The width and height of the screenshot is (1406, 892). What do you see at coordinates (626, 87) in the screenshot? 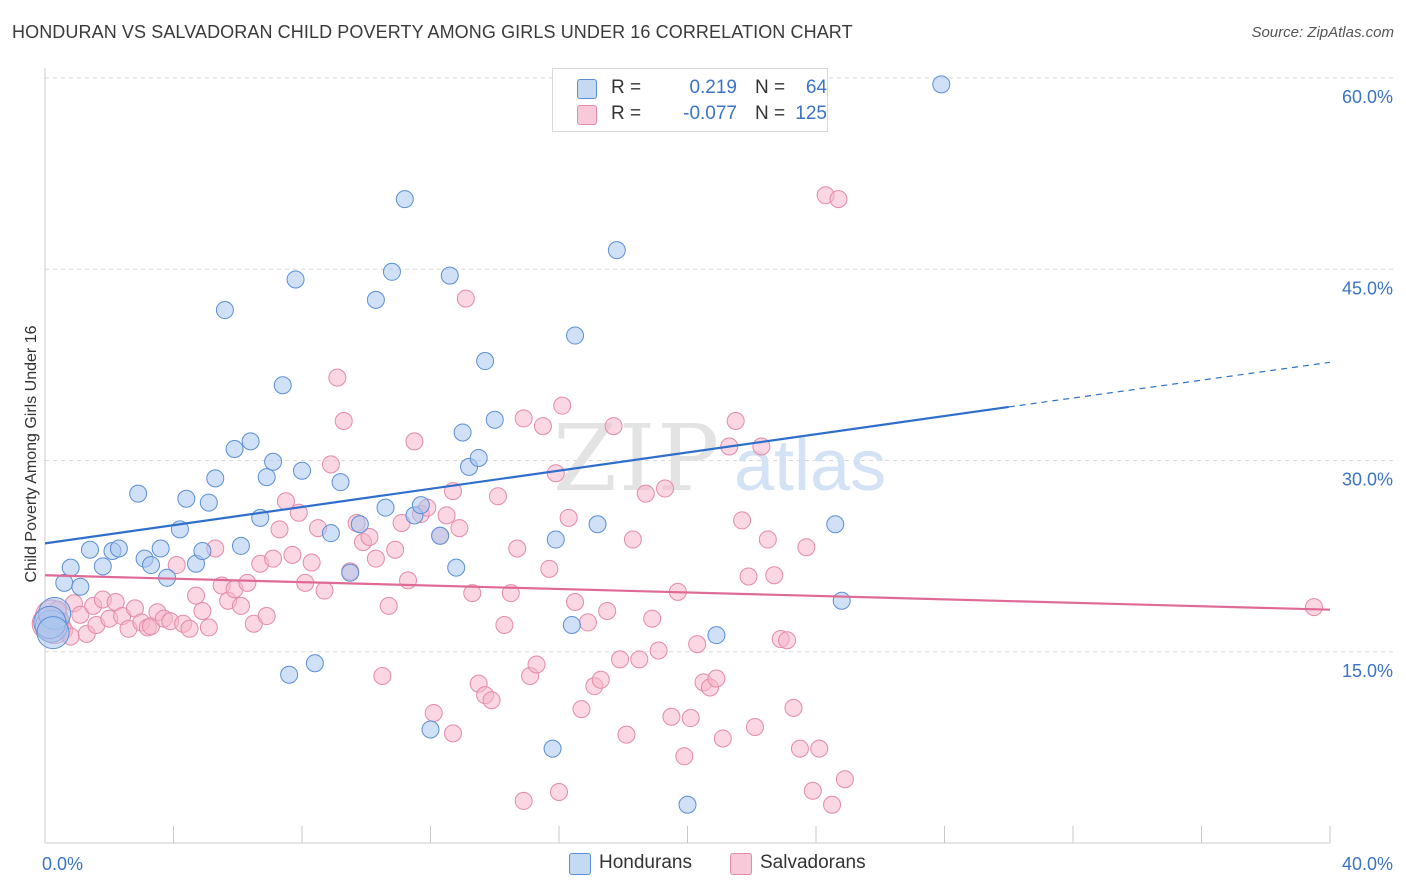
I see `legend-r-label: R =` at bounding box center [626, 87].